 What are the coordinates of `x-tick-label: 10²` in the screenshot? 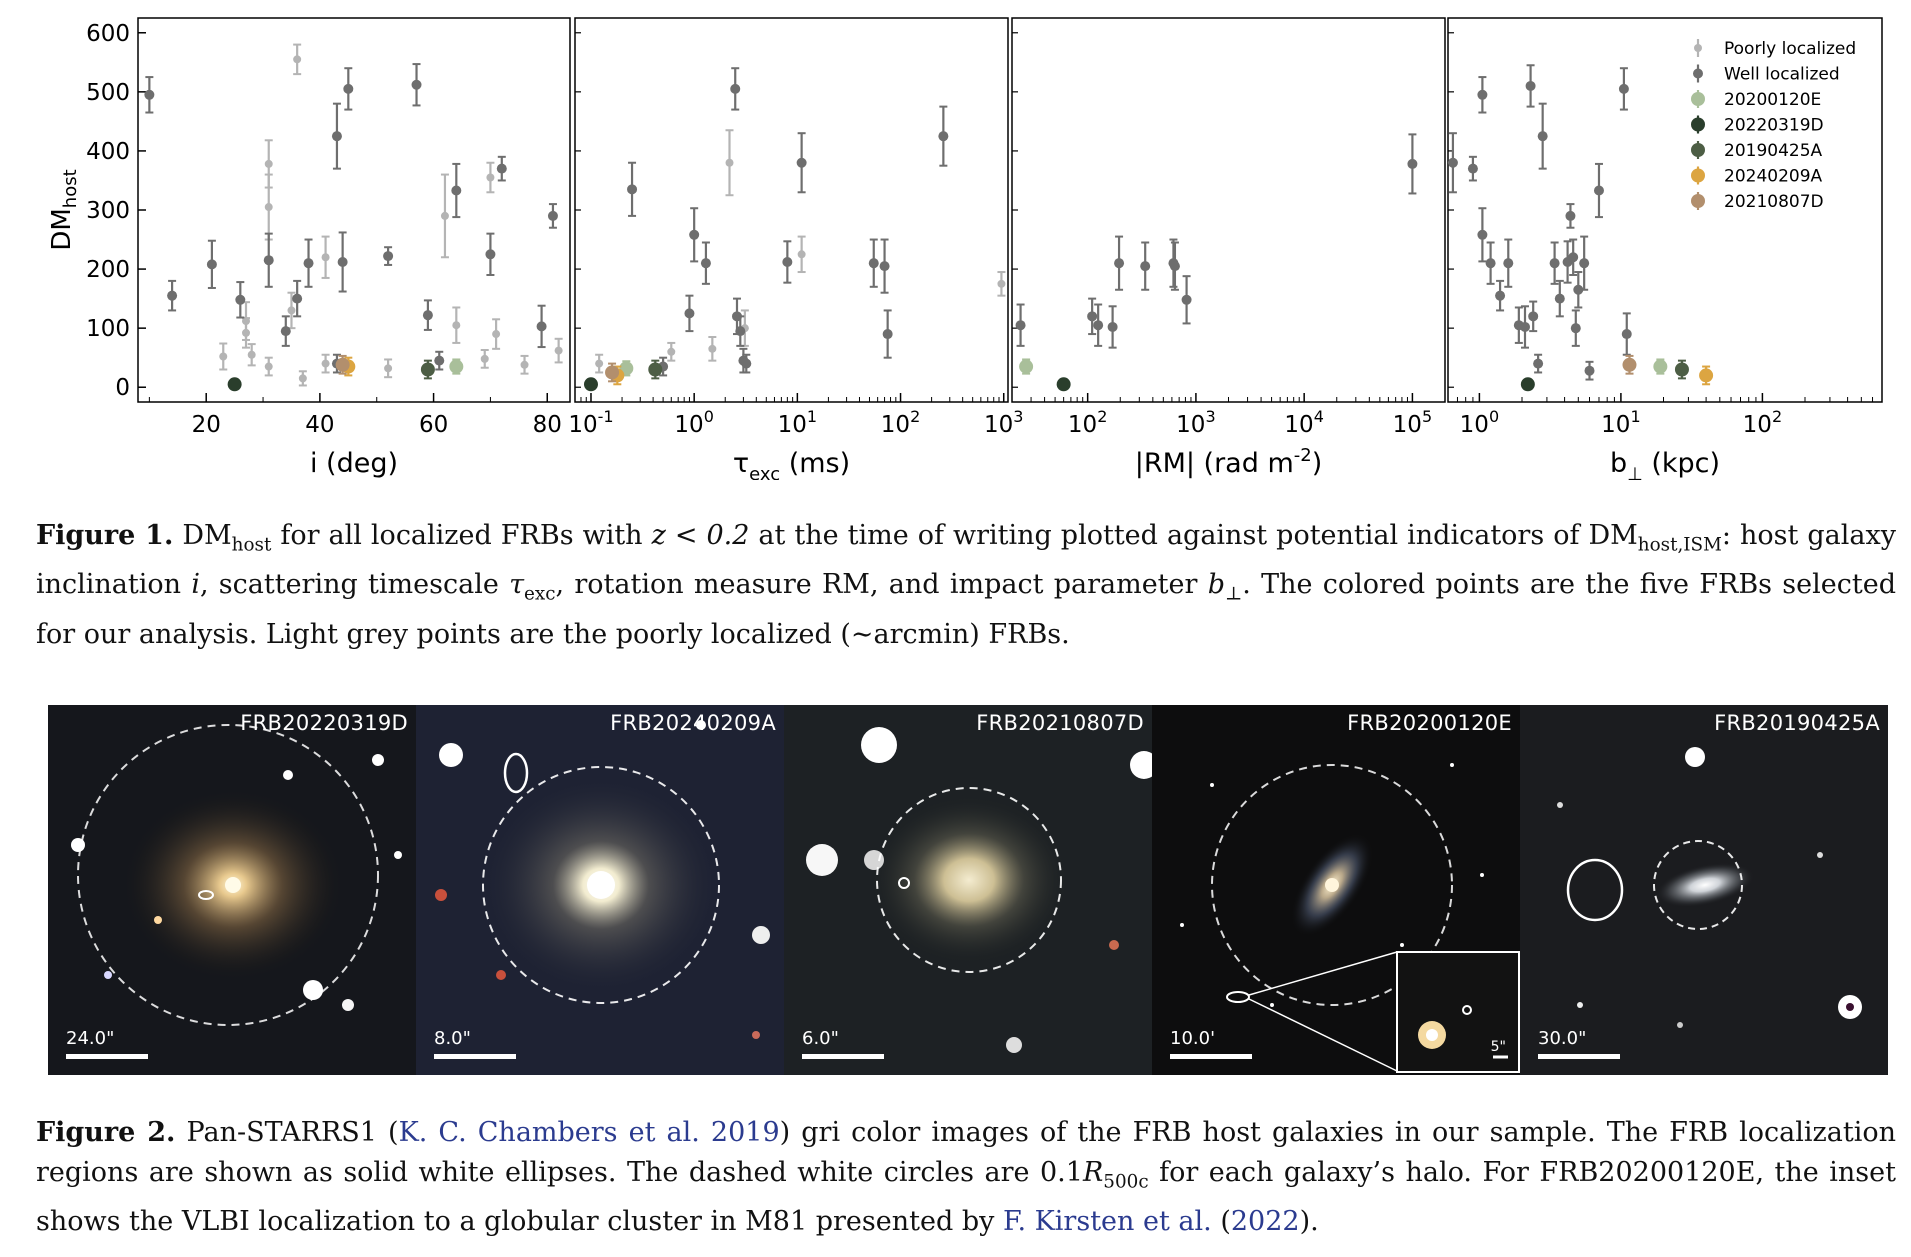 It's located at (1087, 422).